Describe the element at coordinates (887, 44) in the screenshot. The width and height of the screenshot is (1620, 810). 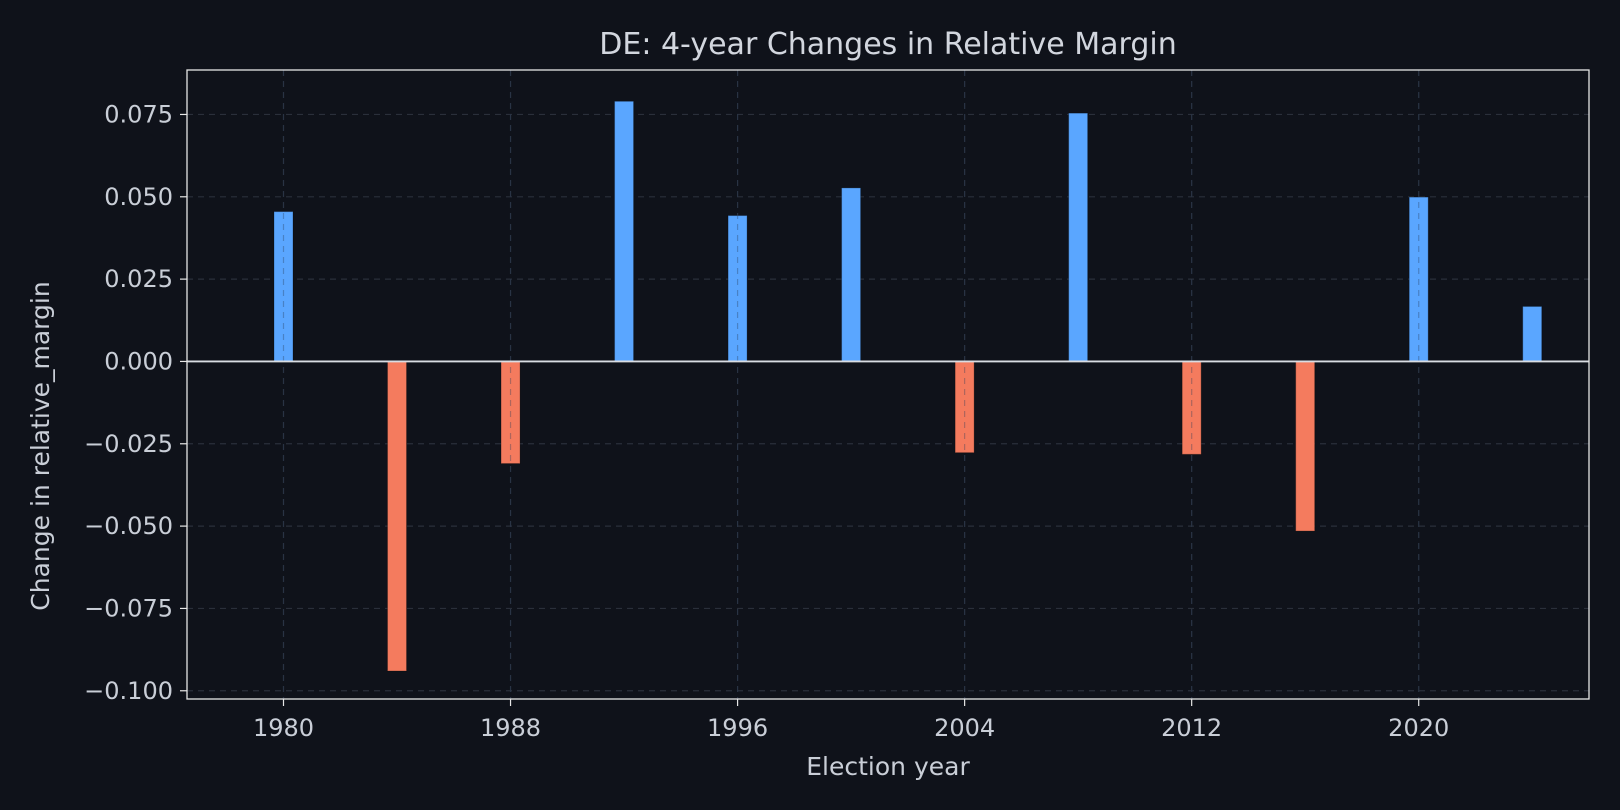
I see `chart-title: DE: 4-year Changes in Relative Margin` at that location.